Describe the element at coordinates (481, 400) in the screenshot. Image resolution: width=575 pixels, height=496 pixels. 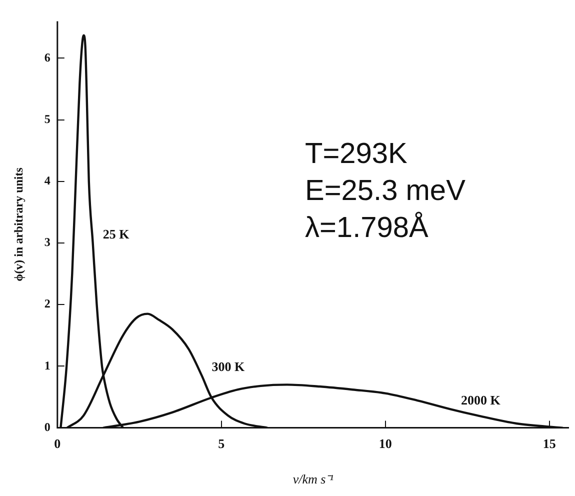
I see `series-label: 2000 K` at that location.